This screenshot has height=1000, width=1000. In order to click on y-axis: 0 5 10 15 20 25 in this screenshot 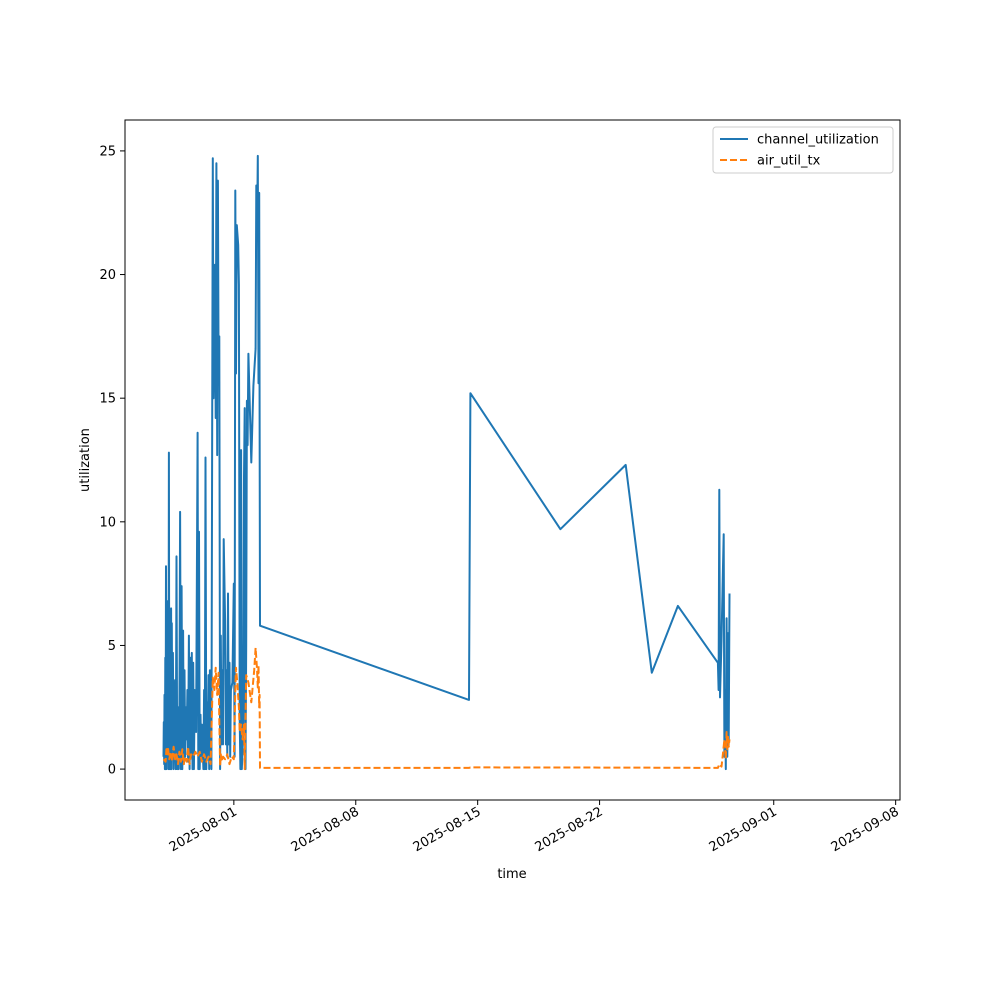, I will do `click(112, 461)`.